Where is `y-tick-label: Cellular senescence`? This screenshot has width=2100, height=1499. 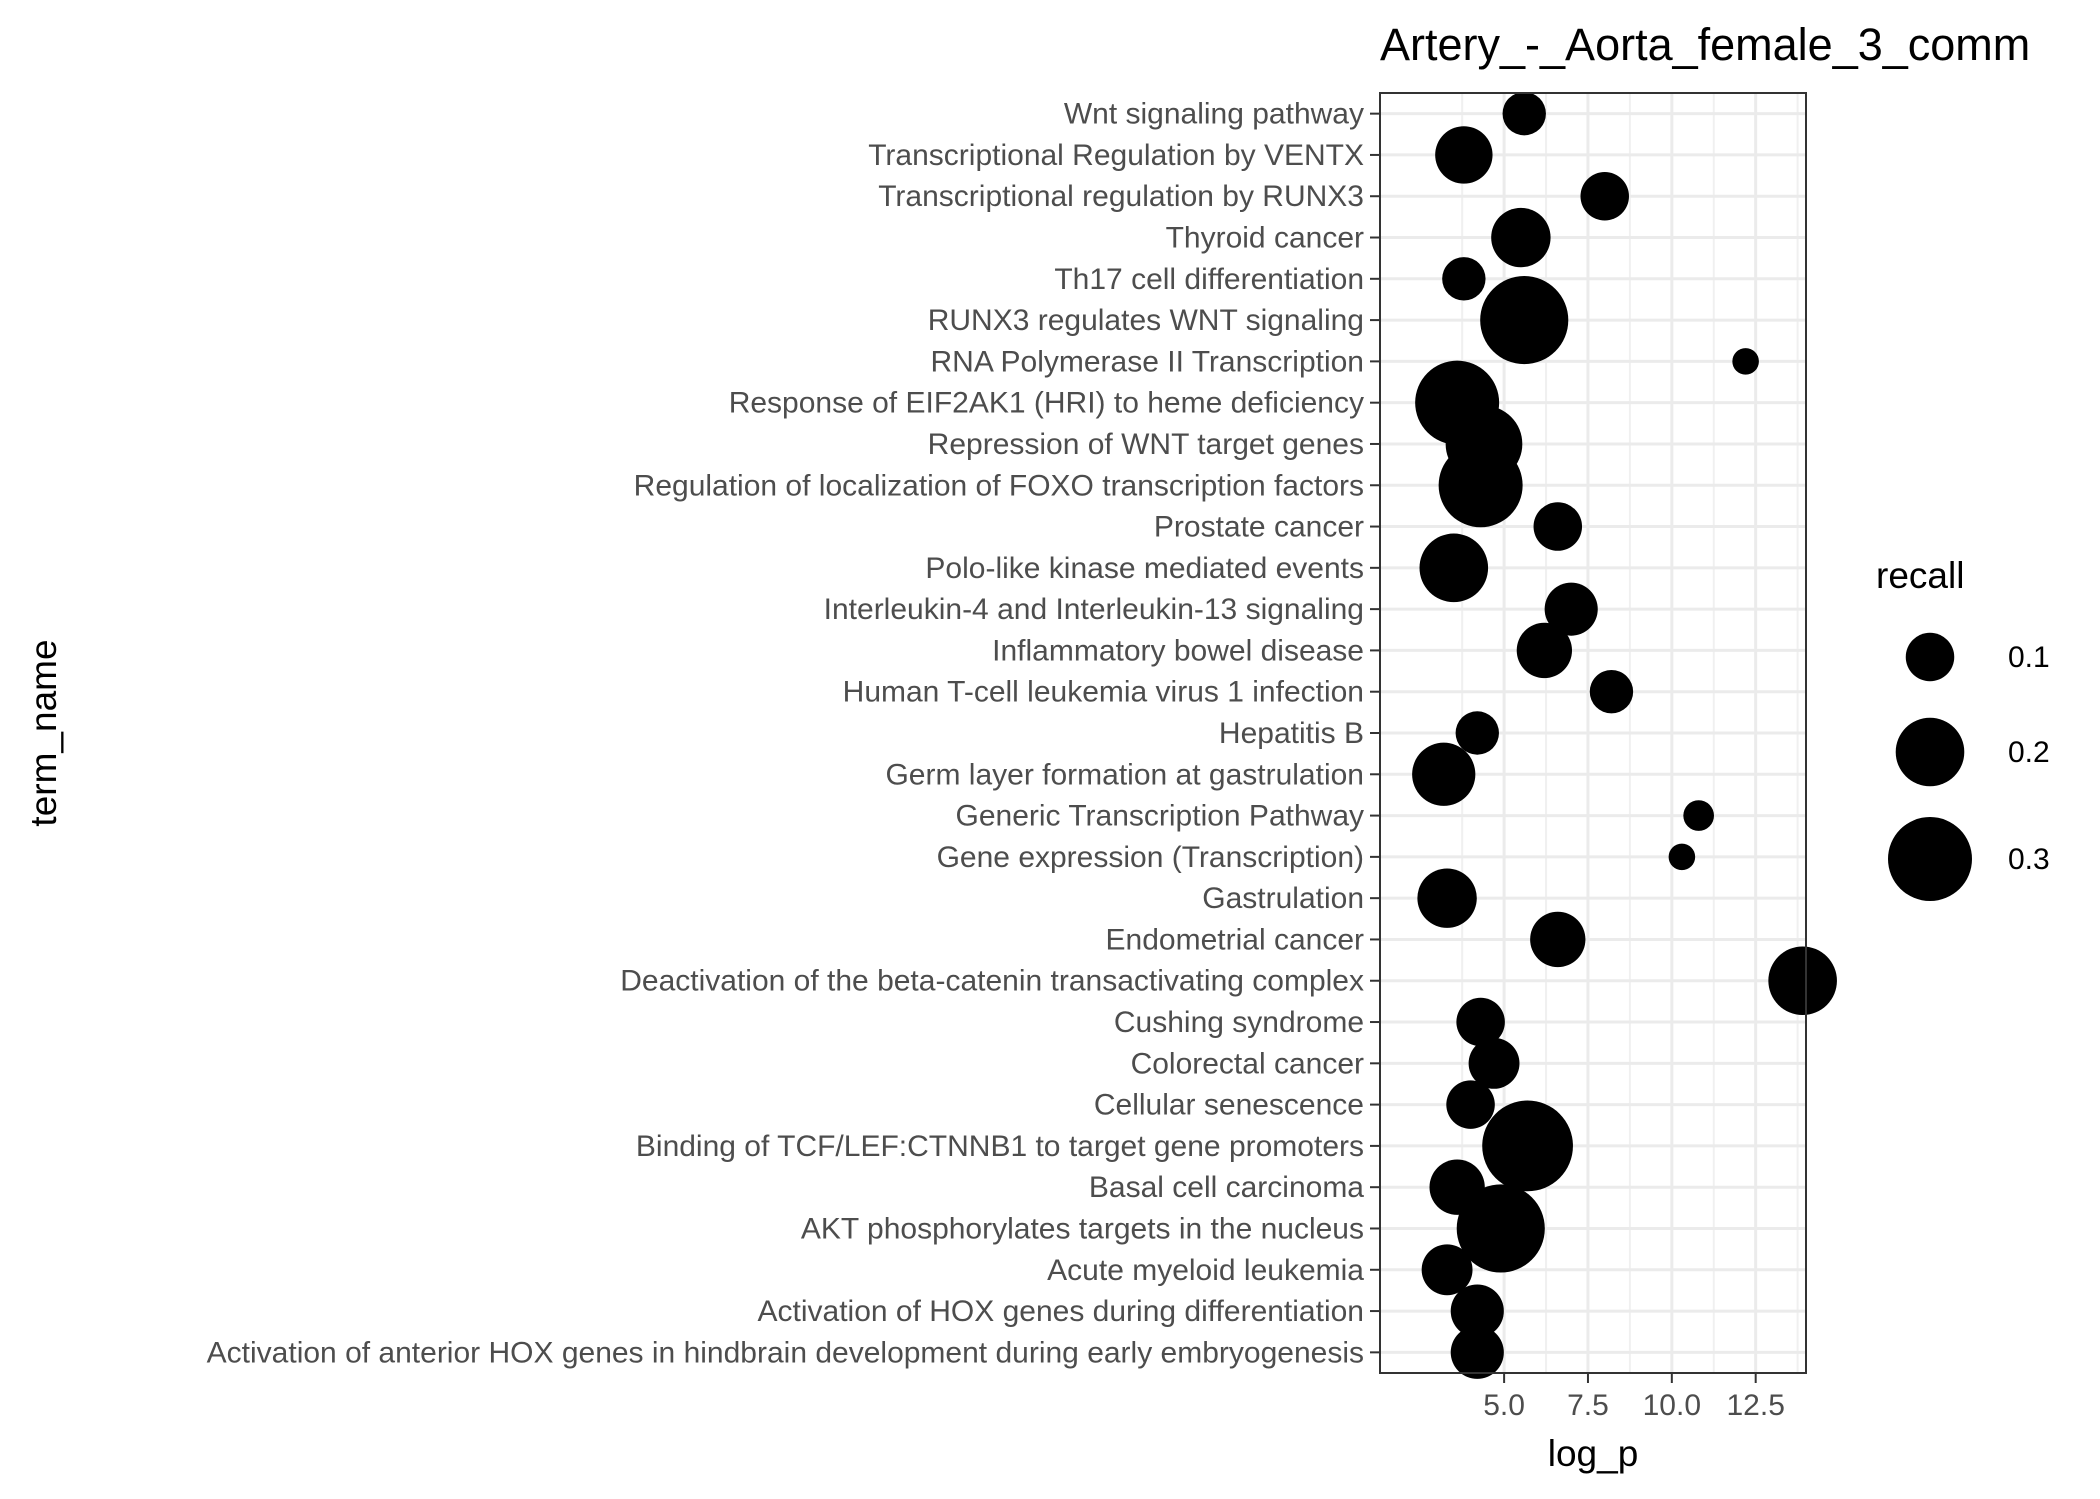 y-tick-label: Cellular senescence is located at coordinates (1229, 1105).